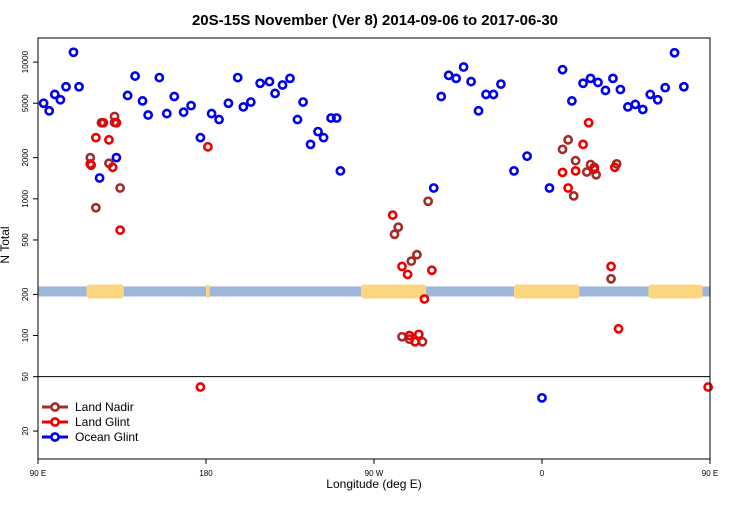  Describe the element at coordinates (206, 473) in the screenshot. I see `x-tick-label: 180` at that location.